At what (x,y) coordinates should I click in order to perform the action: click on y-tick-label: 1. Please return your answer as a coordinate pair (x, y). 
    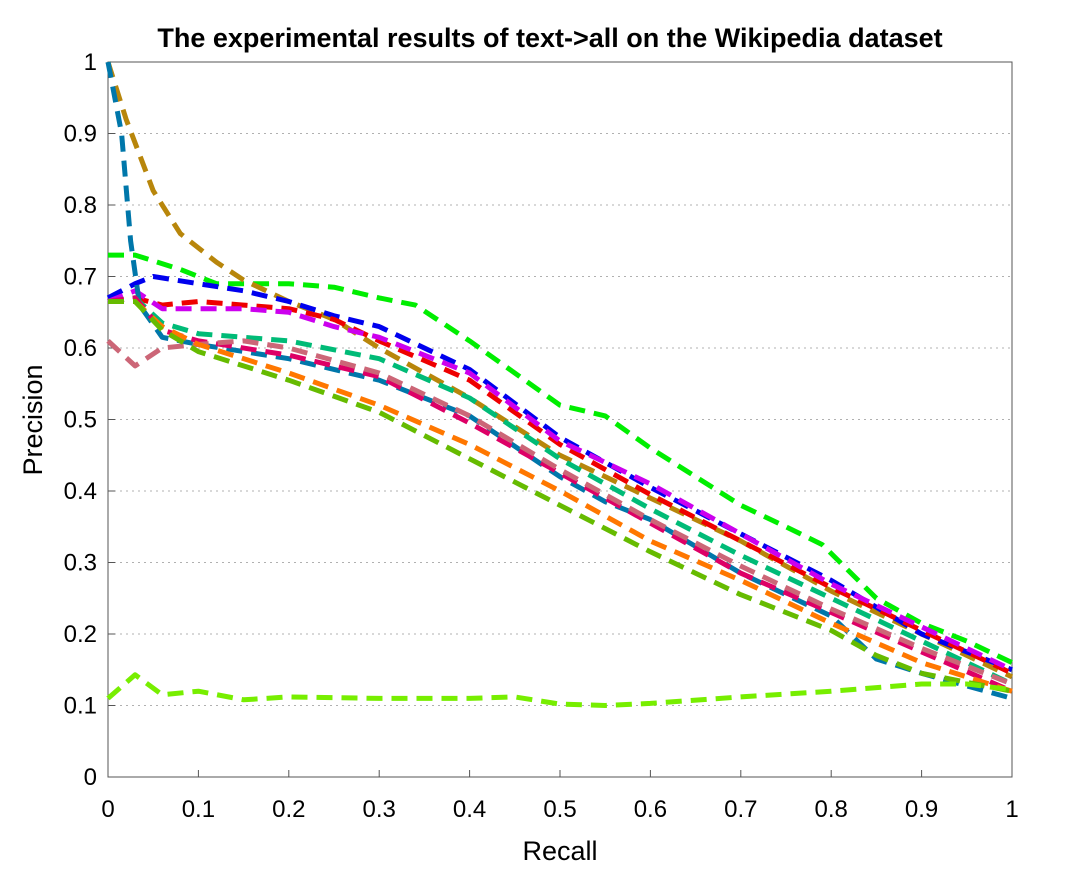
    Looking at the image, I should click on (90, 62).